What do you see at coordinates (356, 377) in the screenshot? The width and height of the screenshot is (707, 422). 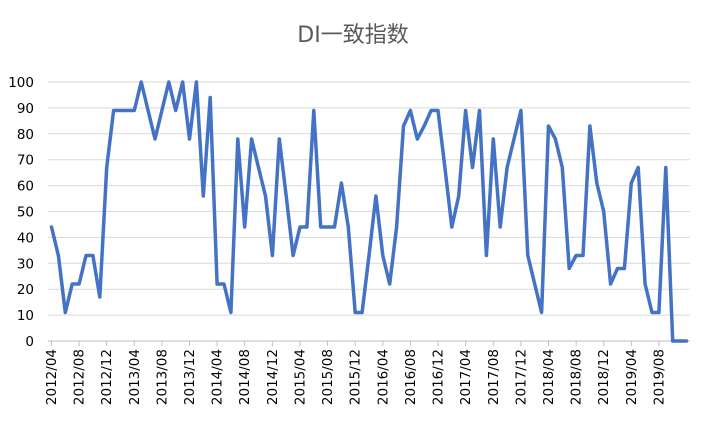 I see `x-tick-label: 2015/12` at bounding box center [356, 377].